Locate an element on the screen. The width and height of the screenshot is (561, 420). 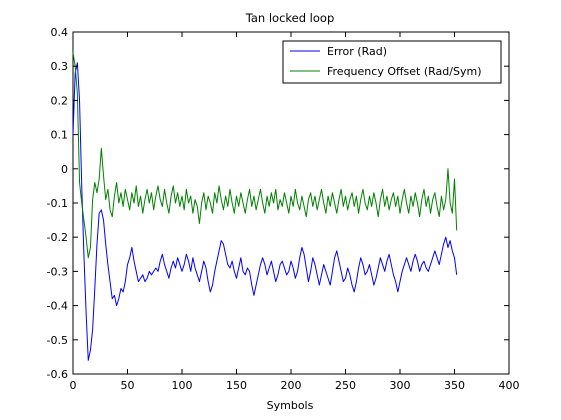
y-tick-label: -0.2 is located at coordinates (57, 237).